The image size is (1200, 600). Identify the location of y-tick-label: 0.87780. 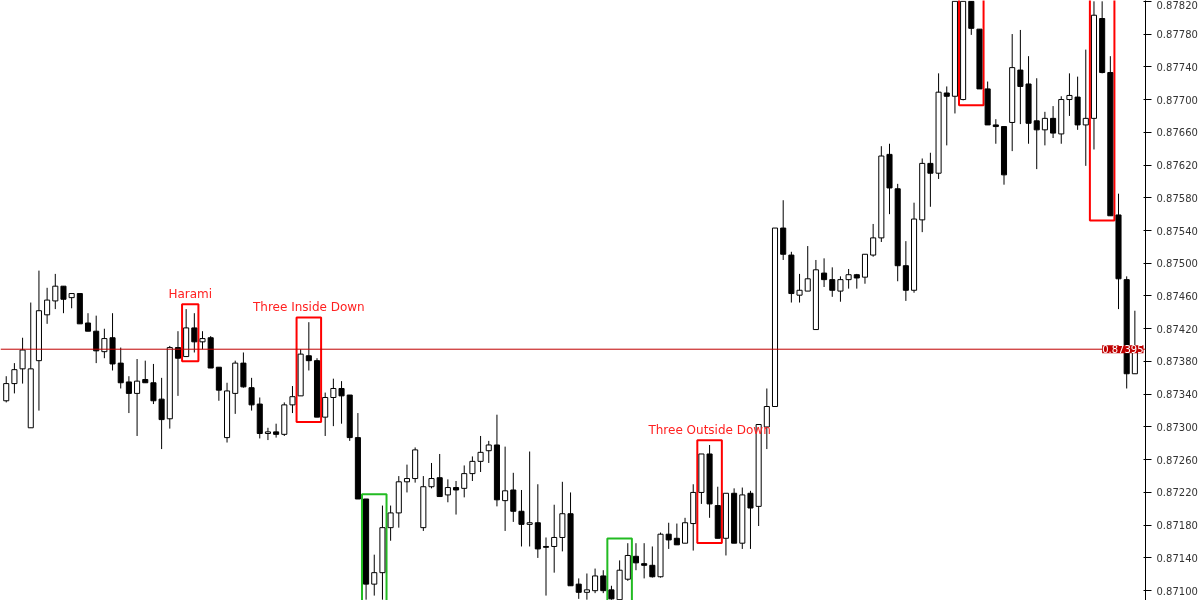
(1177, 35).